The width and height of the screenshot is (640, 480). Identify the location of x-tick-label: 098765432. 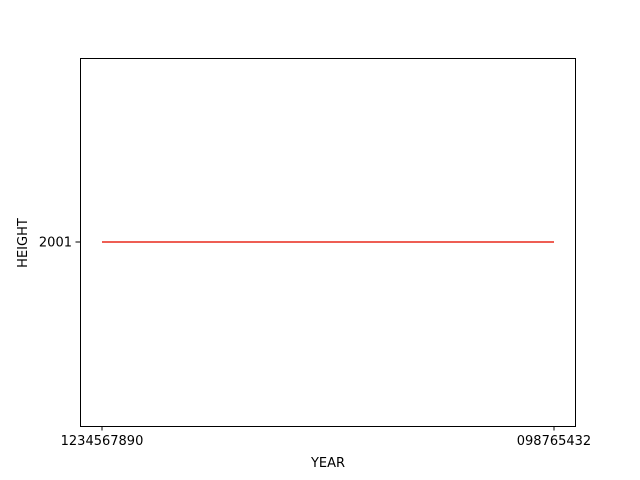
(554, 441).